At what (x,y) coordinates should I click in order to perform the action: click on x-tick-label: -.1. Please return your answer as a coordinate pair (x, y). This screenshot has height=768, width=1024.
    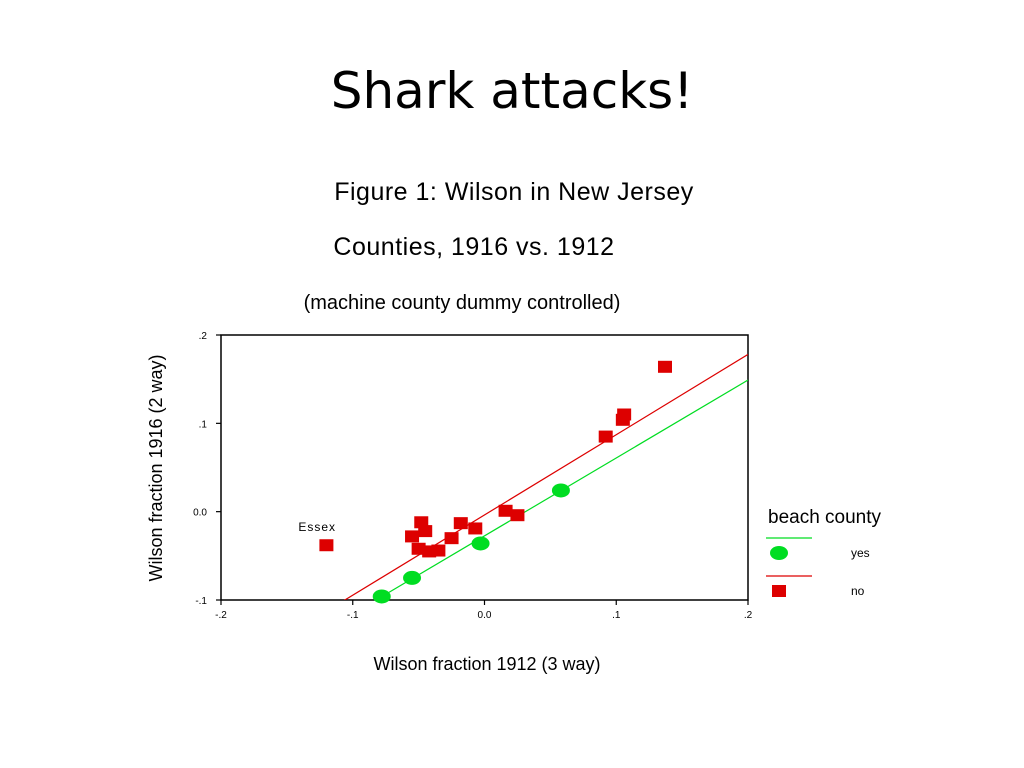
    Looking at the image, I should click on (353, 615).